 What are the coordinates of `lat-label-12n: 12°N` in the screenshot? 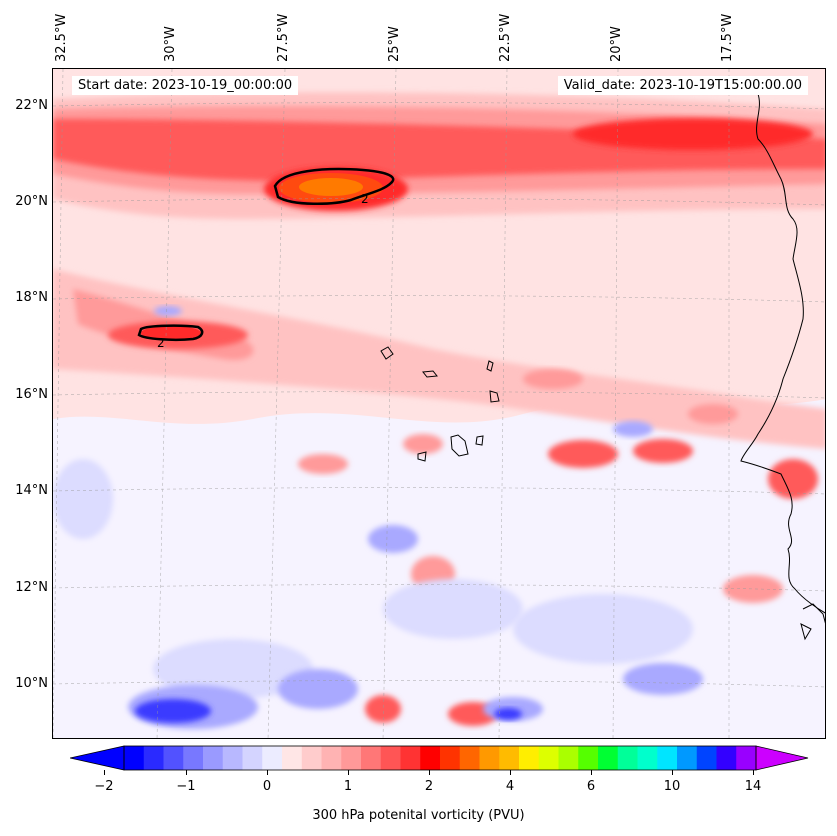 It's located at (31, 587).